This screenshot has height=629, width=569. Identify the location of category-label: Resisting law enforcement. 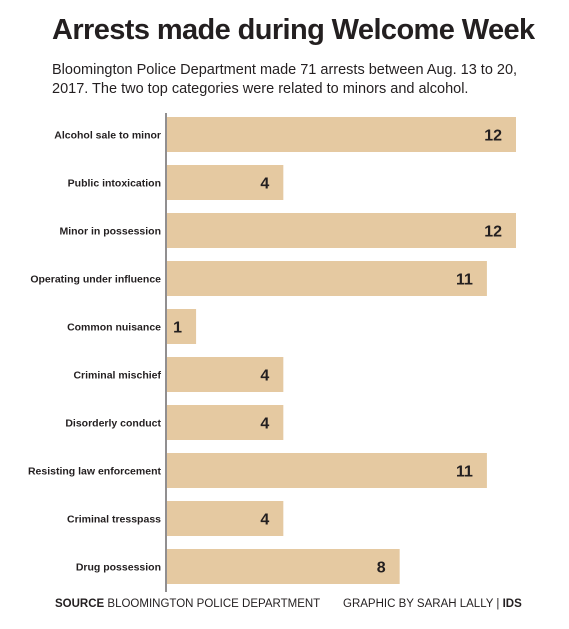
(95, 472).